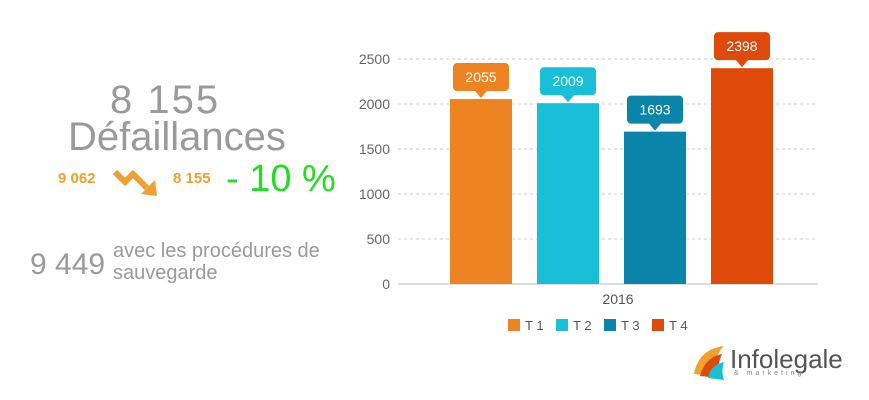 This screenshot has width=869, height=400. I want to click on data-label: 2009, so click(567, 81).